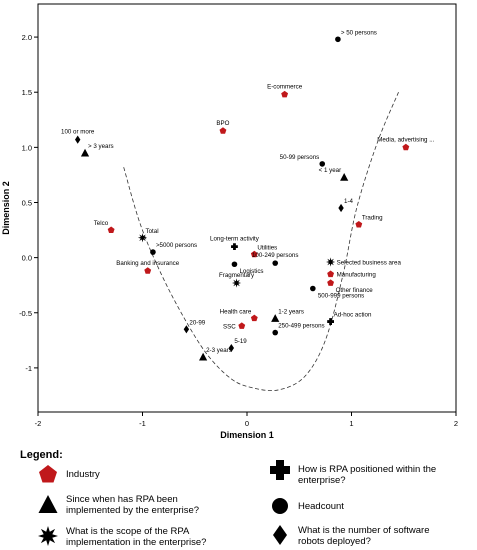 Image resolution: width=477 pixels, height=550 pixels. Describe the element at coordinates (301, 326) in the screenshot. I see `point-label: 250-499 persons` at that location.